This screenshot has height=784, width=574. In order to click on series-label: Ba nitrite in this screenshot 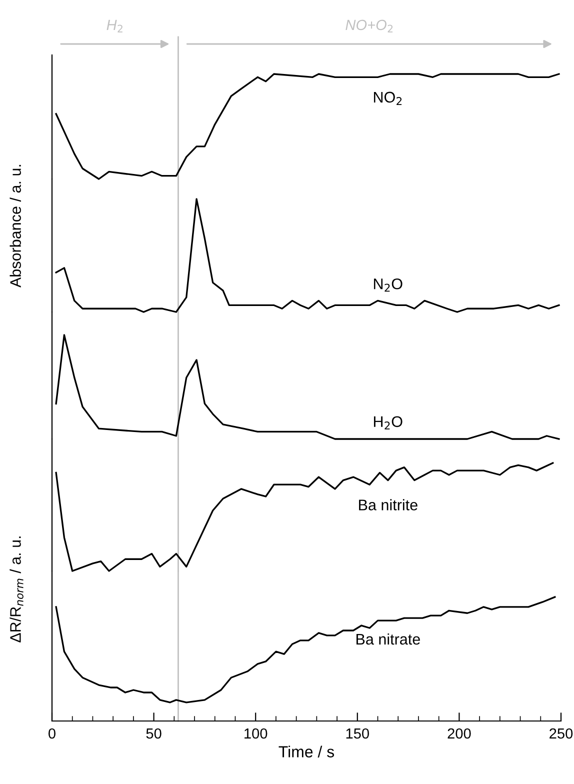, I will do `click(388, 504)`.